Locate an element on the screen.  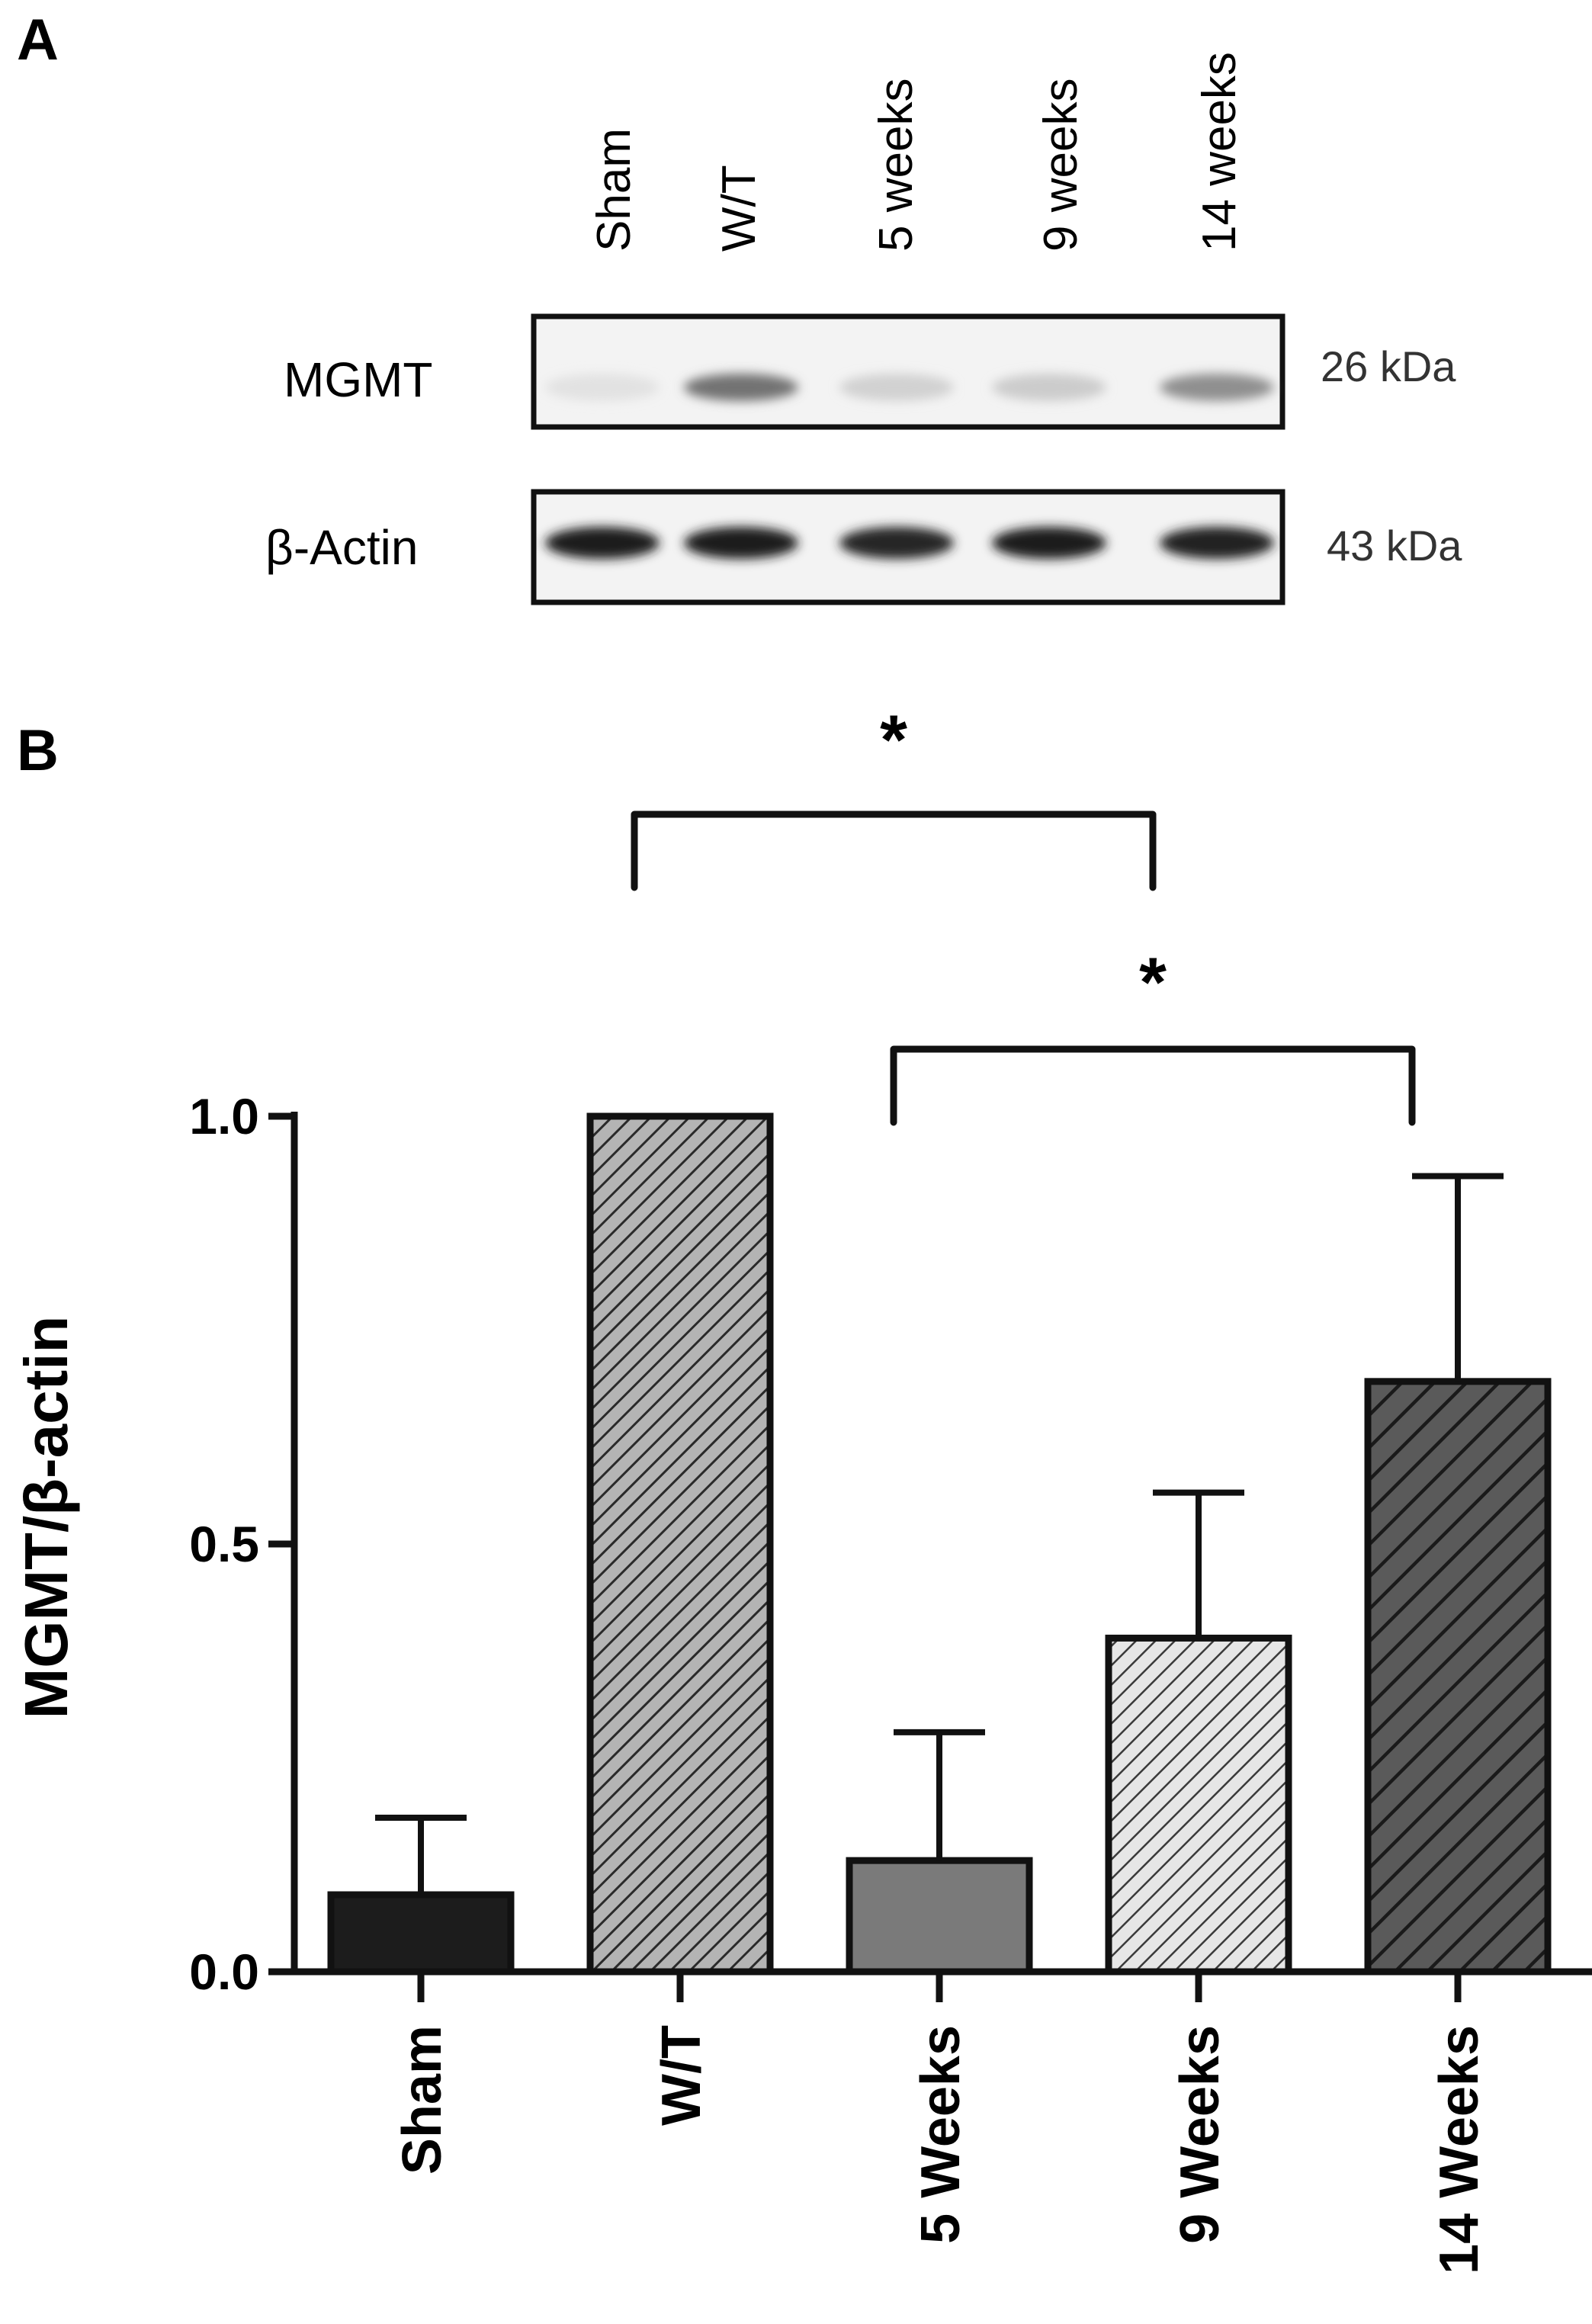
mgmt-bands is located at coordinates (909, 388).